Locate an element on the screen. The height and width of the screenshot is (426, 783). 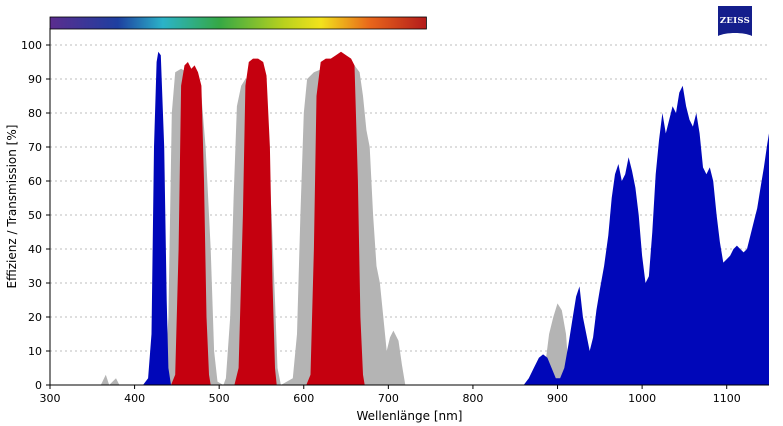
zeiss-logo: ZEISS is located at coordinates (735, 21).